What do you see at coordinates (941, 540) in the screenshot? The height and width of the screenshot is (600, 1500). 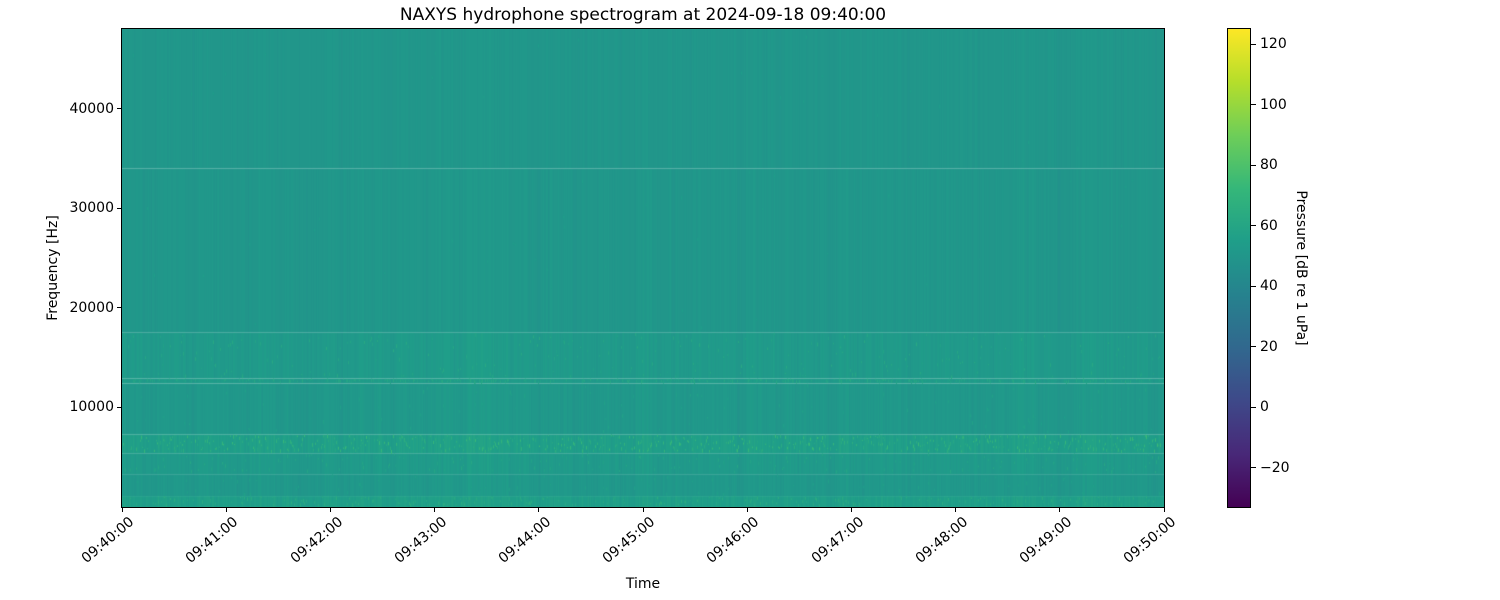 I see `x-tick-label: 09:48:00` at bounding box center [941, 540].